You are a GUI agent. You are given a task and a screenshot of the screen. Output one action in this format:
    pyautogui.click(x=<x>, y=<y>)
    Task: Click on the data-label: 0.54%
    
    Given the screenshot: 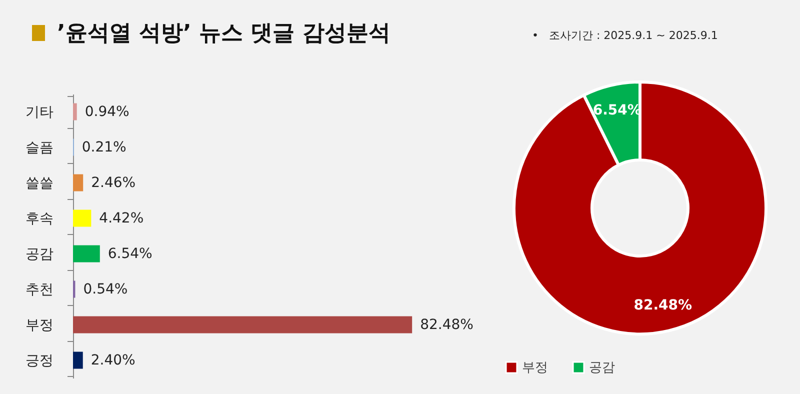 What is the action you would take?
    pyautogui.click(x=105, y=289)
    